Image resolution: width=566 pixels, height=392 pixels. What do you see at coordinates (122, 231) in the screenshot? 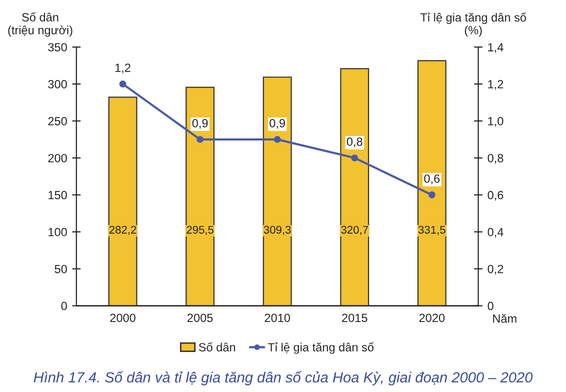
I see `data-label: 282,2` at bounding box center [122, 231].